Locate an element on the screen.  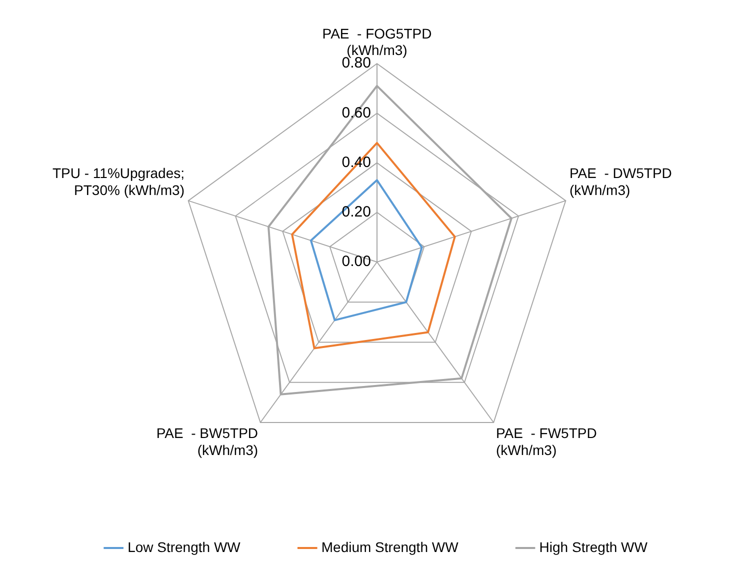
legend-label: Low Strength WW is located at coordinates (185, 546).